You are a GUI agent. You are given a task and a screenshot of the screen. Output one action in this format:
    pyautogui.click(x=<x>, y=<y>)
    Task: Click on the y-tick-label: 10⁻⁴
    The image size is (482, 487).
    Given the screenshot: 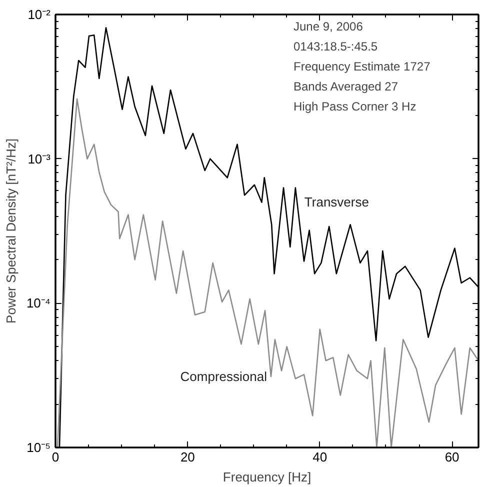 What is the action you would take?
    pyautogui.click(x=38, y=303)
    